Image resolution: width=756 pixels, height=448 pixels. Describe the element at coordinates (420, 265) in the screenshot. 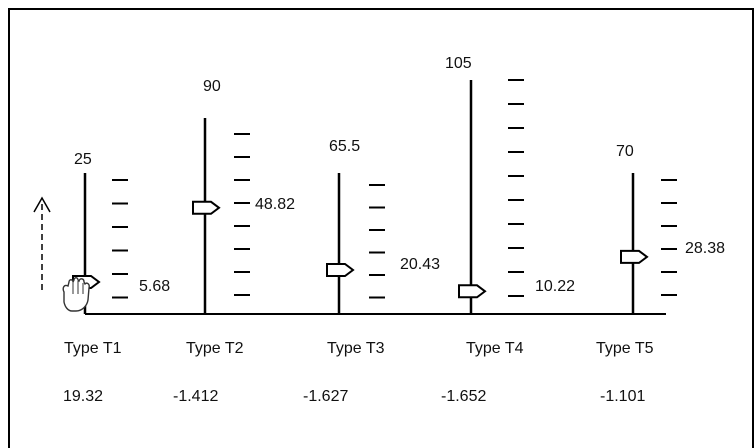

I see `gauge-value-label: 20.43` at that location.